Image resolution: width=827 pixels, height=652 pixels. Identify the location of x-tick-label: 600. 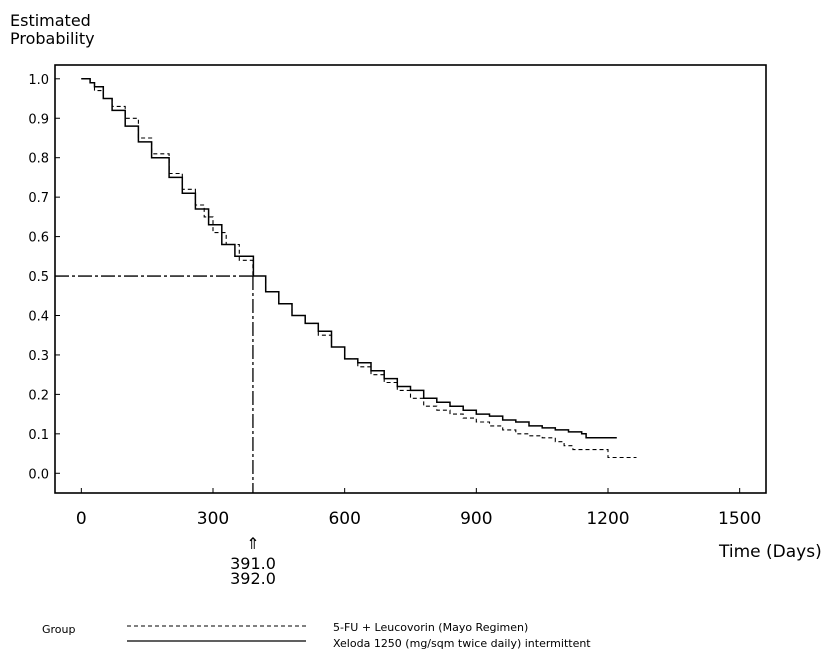
(344, 519).